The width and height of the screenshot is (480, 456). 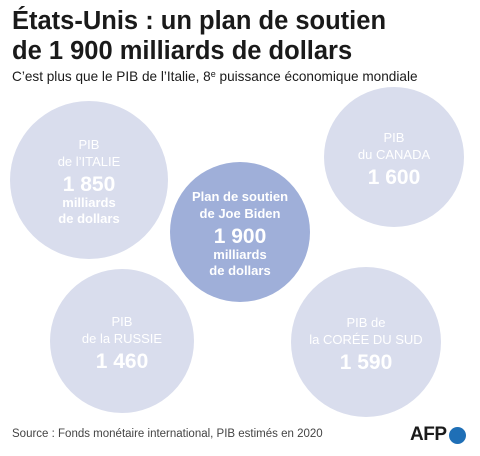 I want to click on bubble-circle-coree, so click(x=366, y=342).